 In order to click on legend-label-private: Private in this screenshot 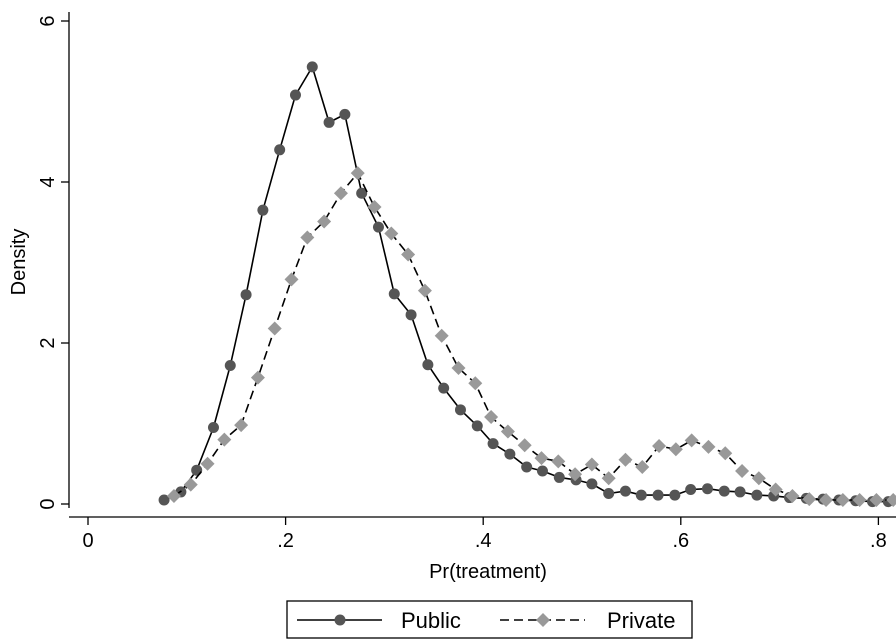, I will do `click(641, 620)`.